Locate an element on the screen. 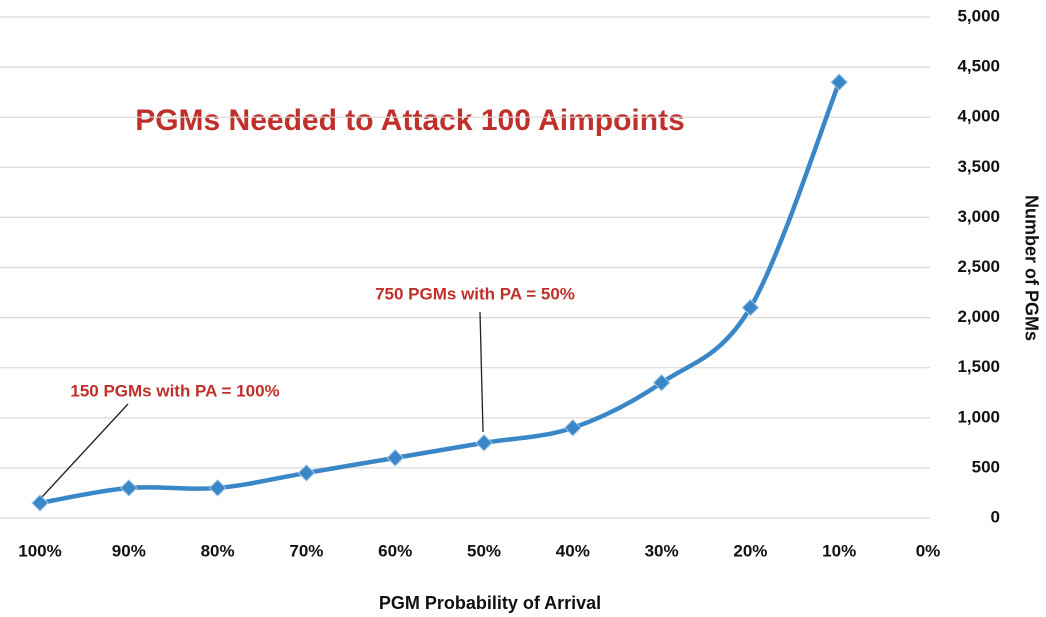 Image resolution: width=1046 pixels, height=617 pixels. y-tick-label: 2,500 is located at coordinates (978, 266).